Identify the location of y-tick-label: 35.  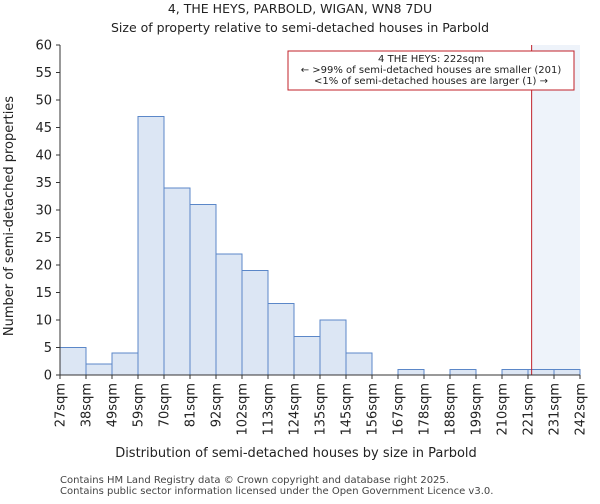
(43, 183).